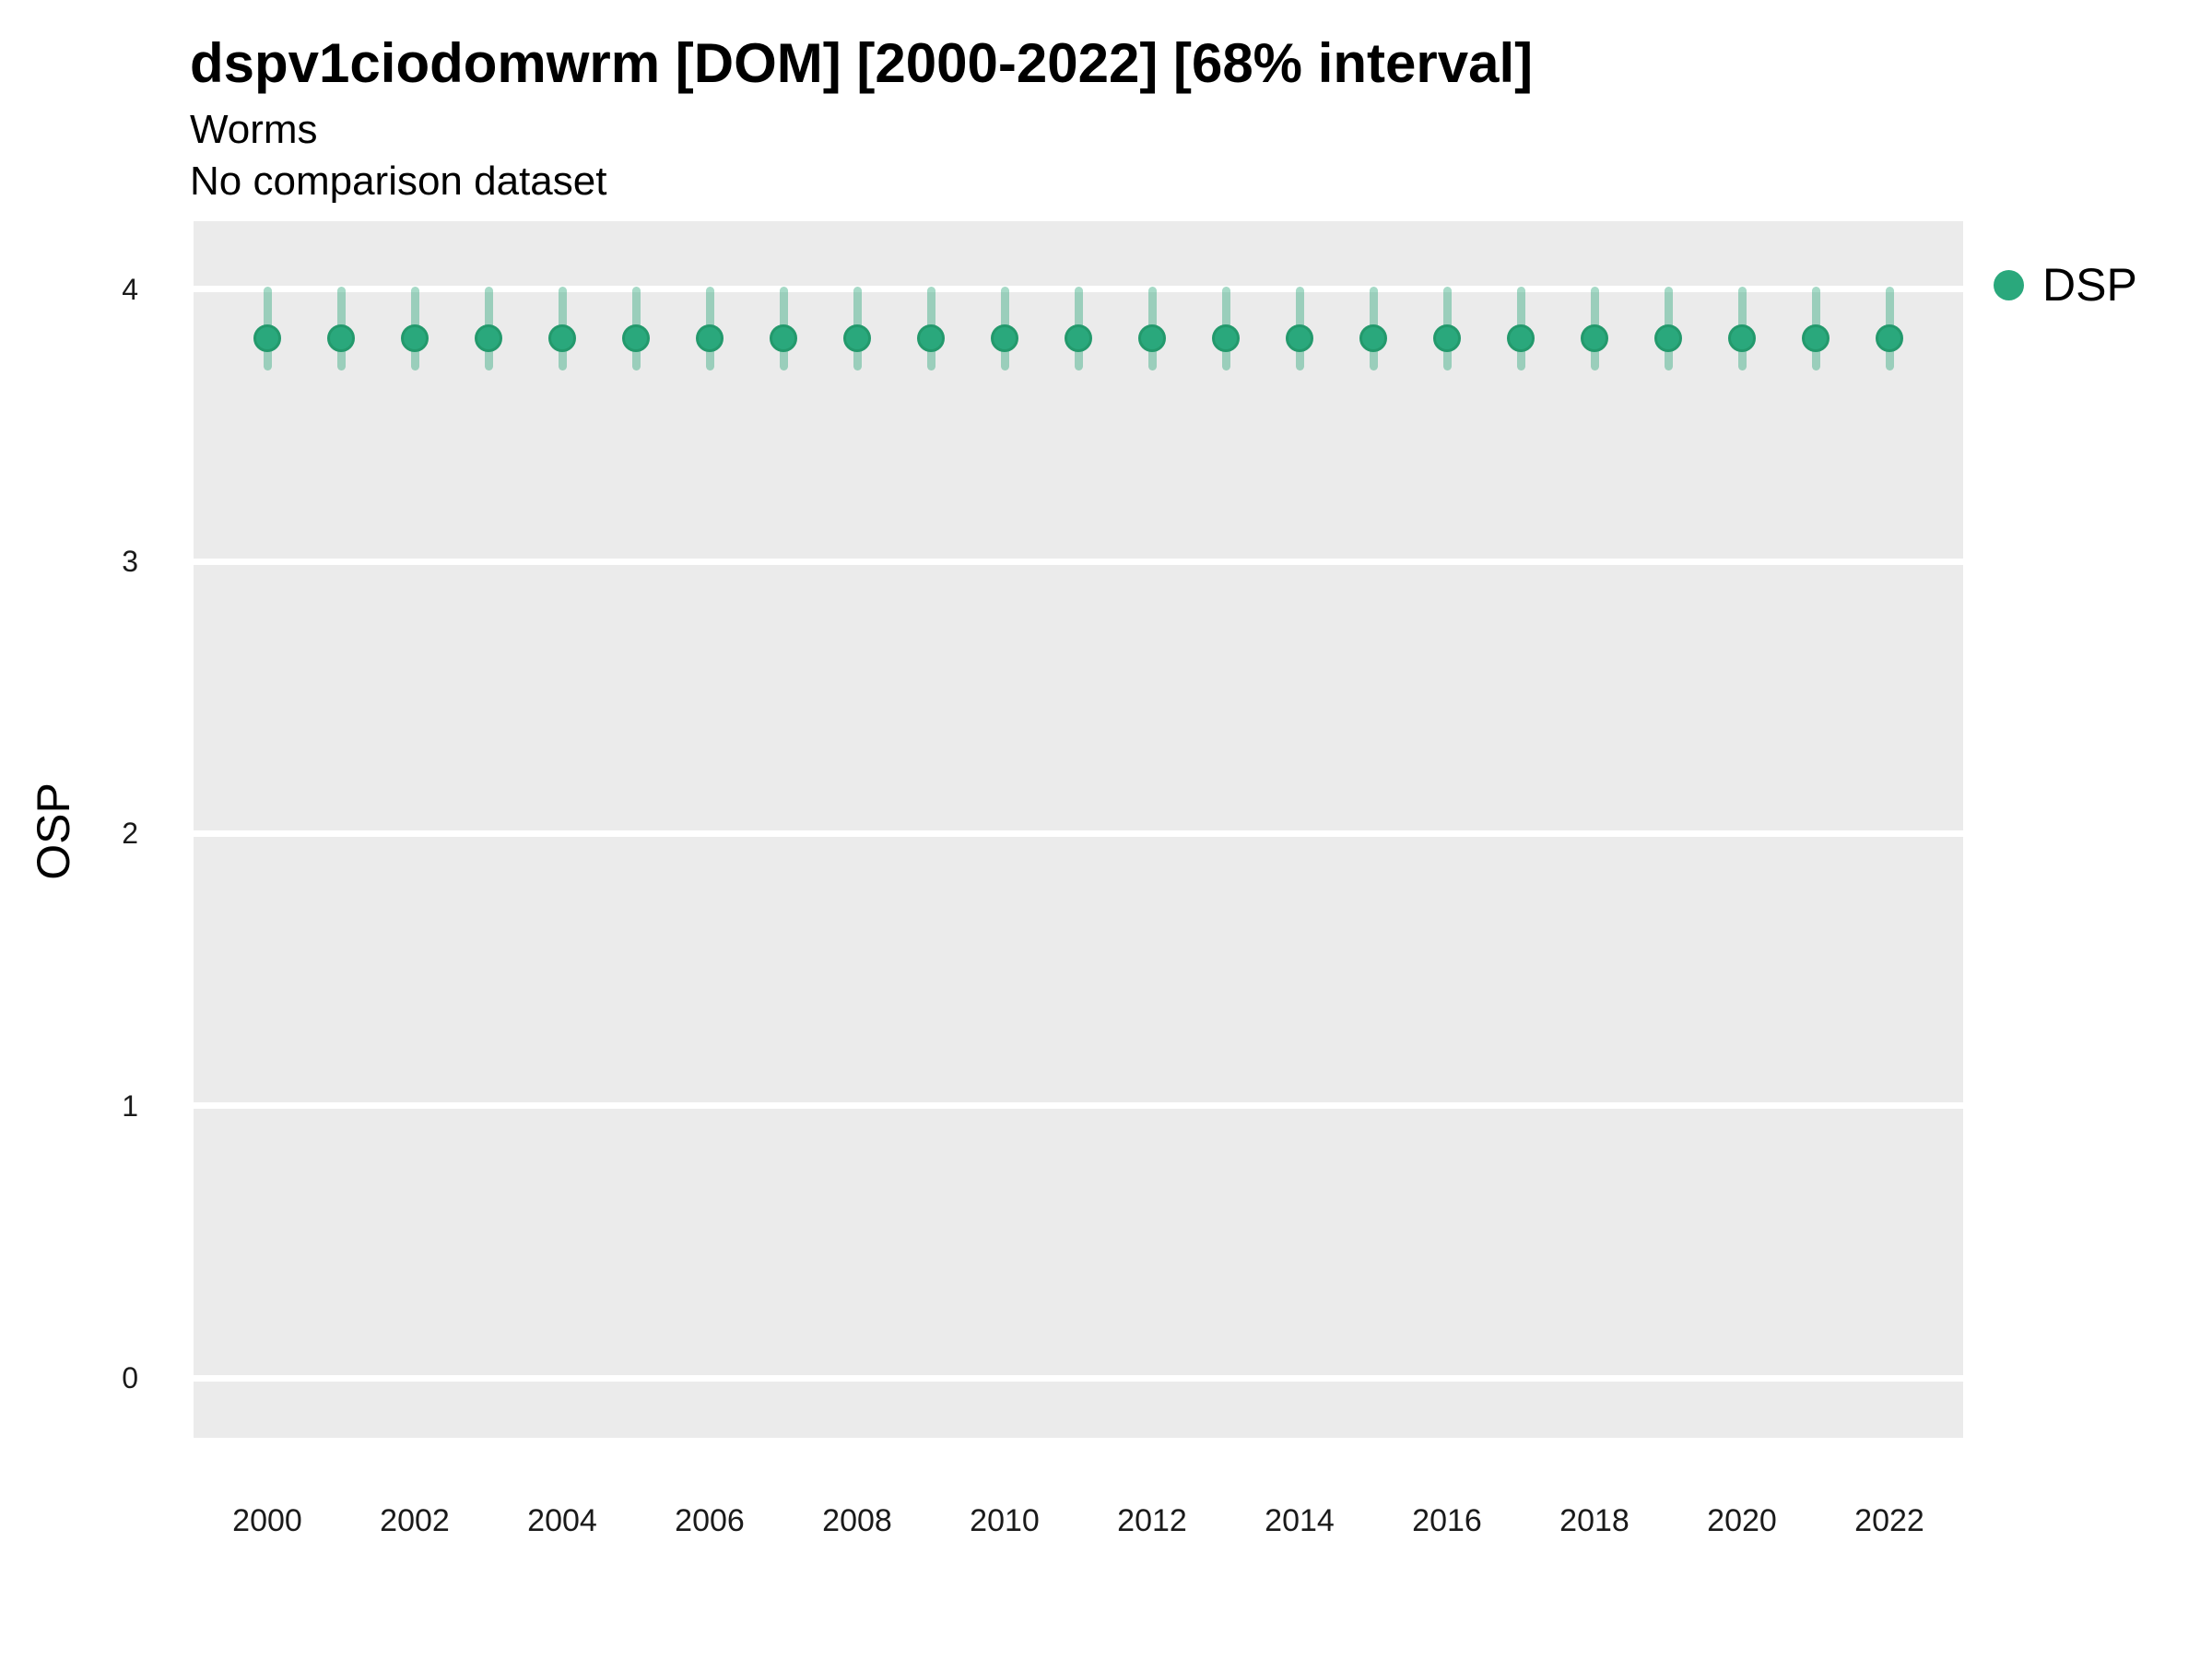  Describe the element at coordinates (130, 1105) in the screenshot. I see `y-tick-label-1: 1` at that location.